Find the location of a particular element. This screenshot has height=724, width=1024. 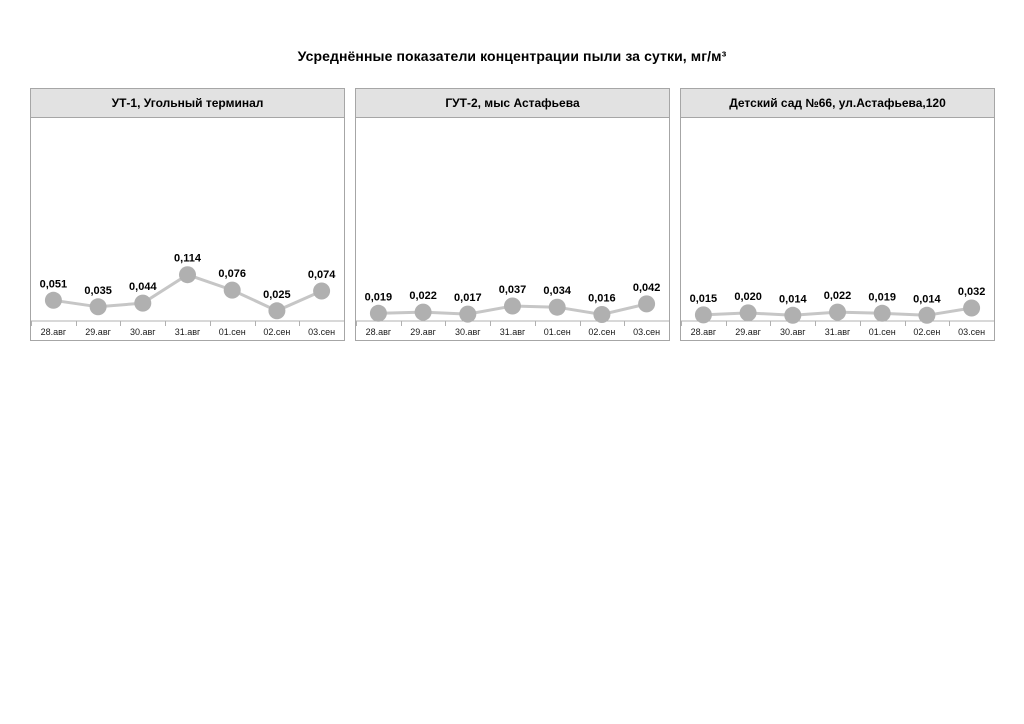

data-point-label: 0,044 is located at coordinates (143, 287).